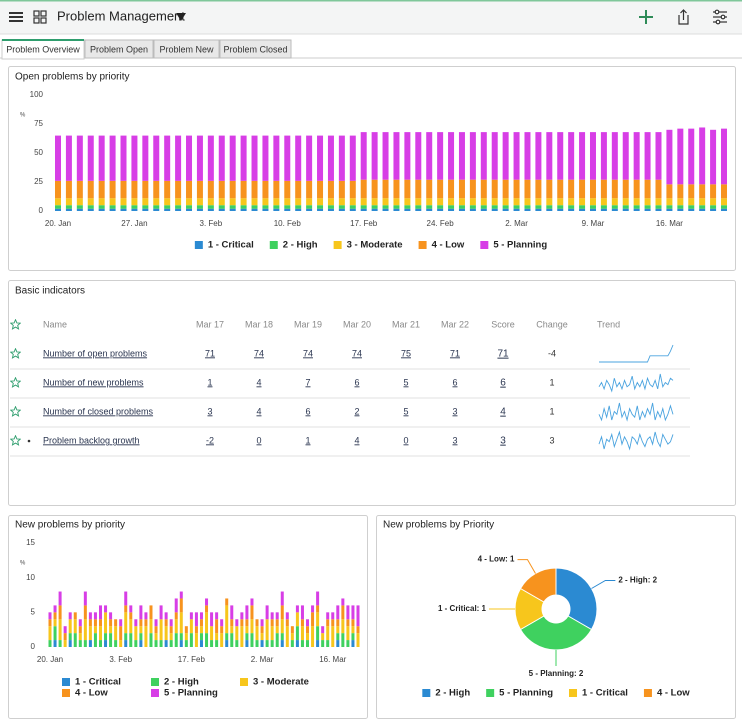 This screenshot has height=725, width=742. Describe the element at coordinates (683, 17) in the screenshot. I see `share-icon` at that location.